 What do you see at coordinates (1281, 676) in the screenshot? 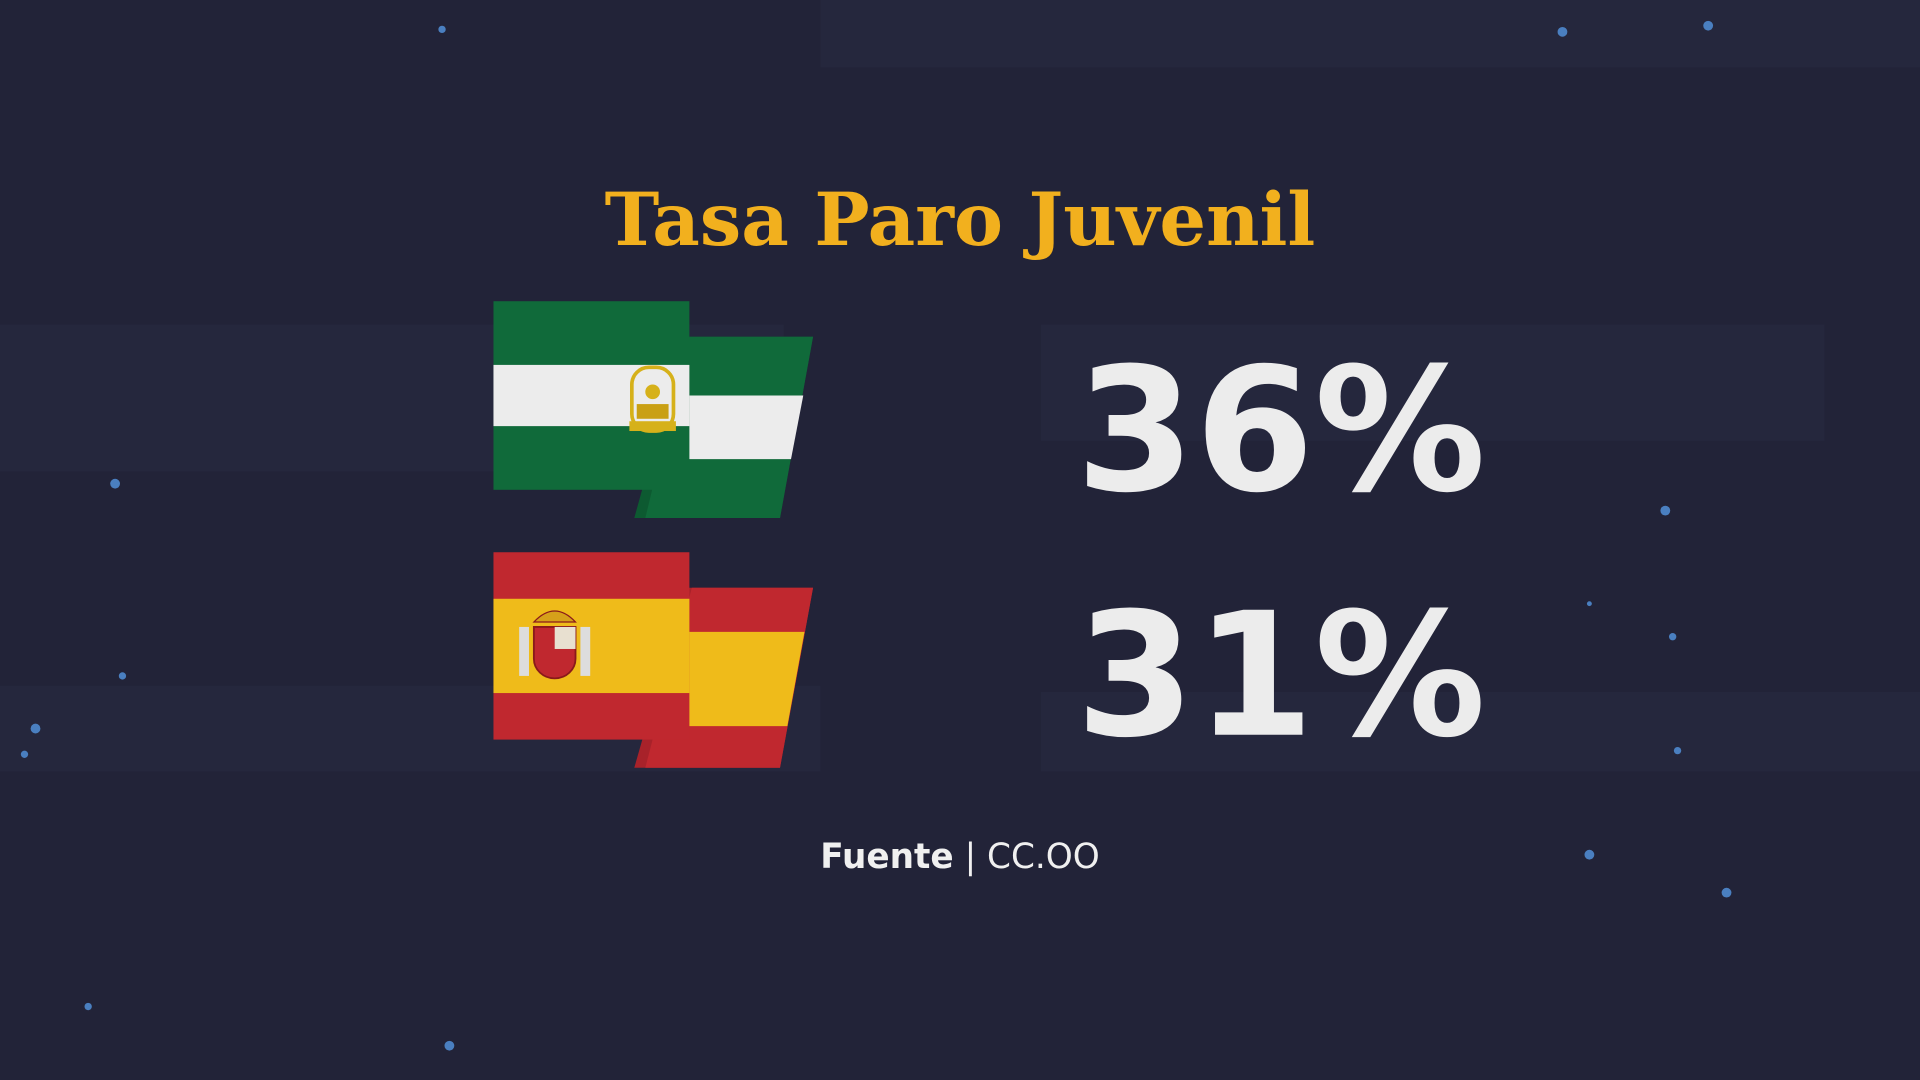
I see `spain-value: 31%` at bounding box center [1281, 676].